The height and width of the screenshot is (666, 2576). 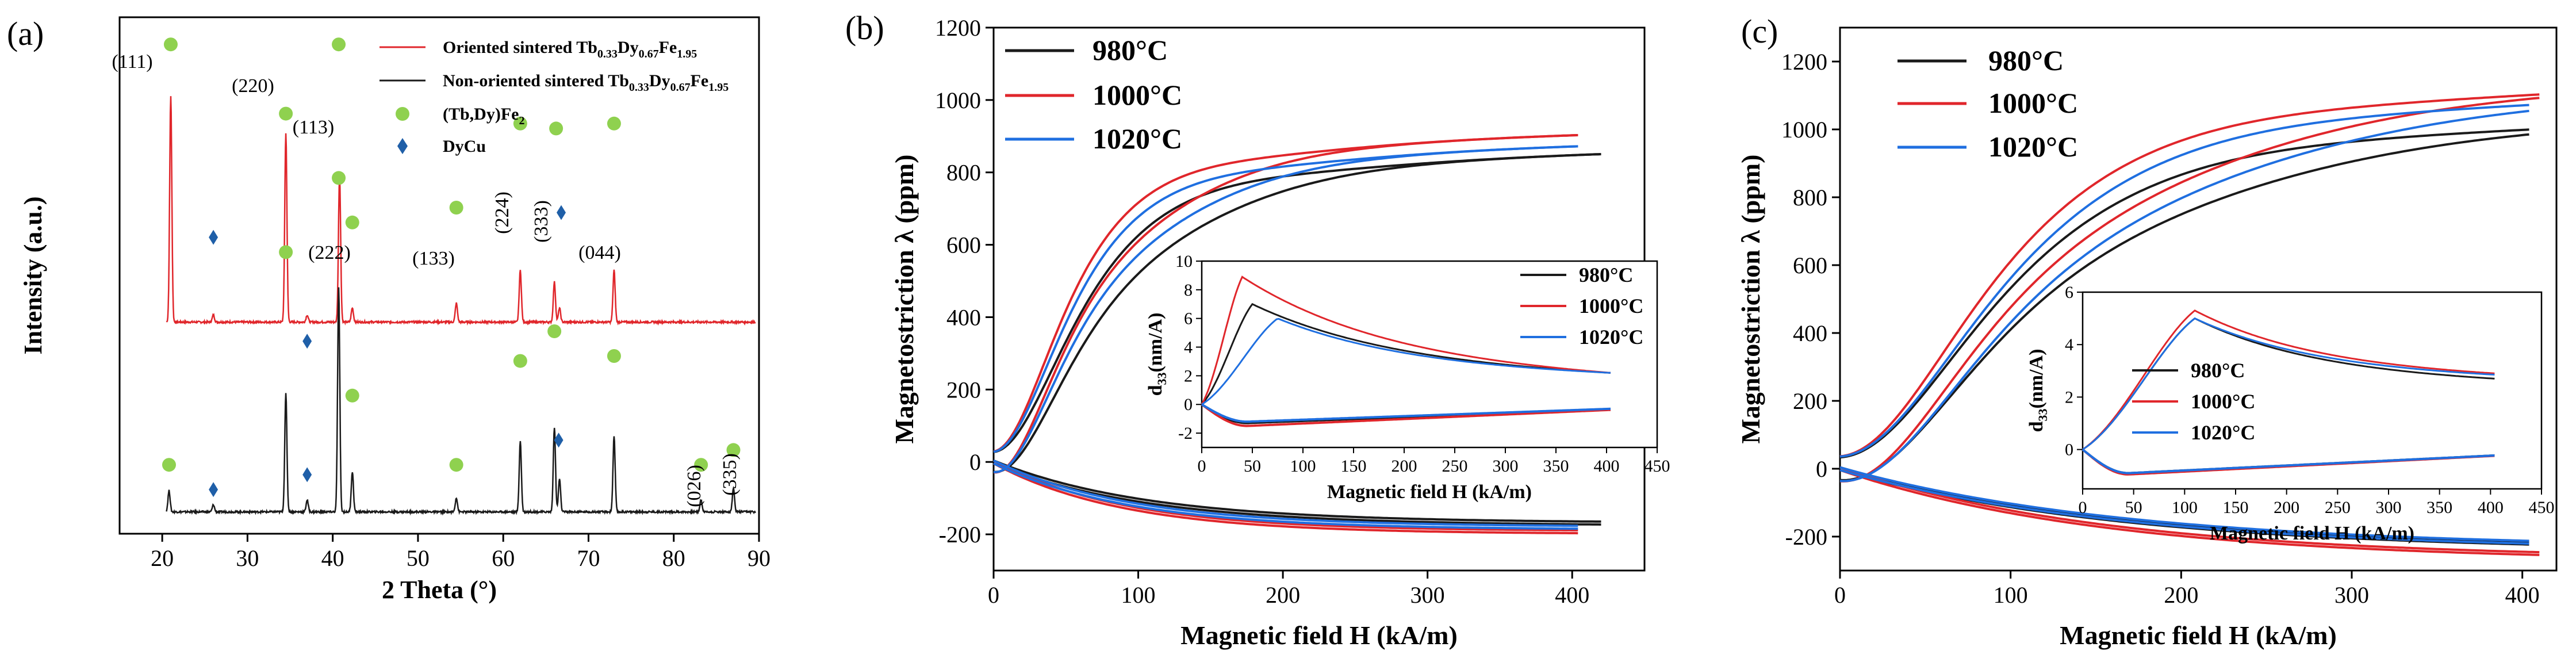 What do you see at coordinates (483, 116) in the screenshot?
I see `legend-tbdyfe2: (Tb,Dy)Fe2` at bounding box center [483, 116].